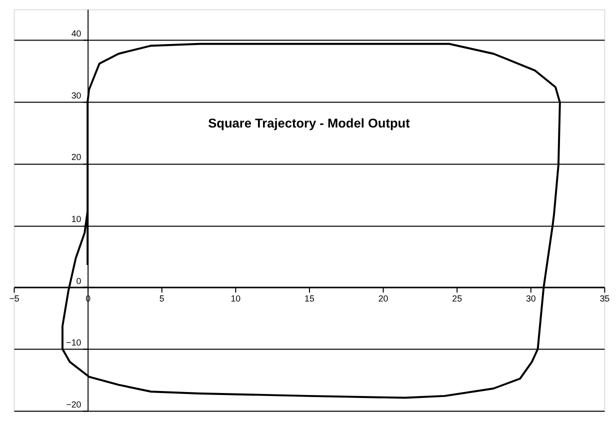  What do you see at coordinates (309, 298) in the screenshot?
I see `x-tick-label: 15` at bounding box center [309, 298].